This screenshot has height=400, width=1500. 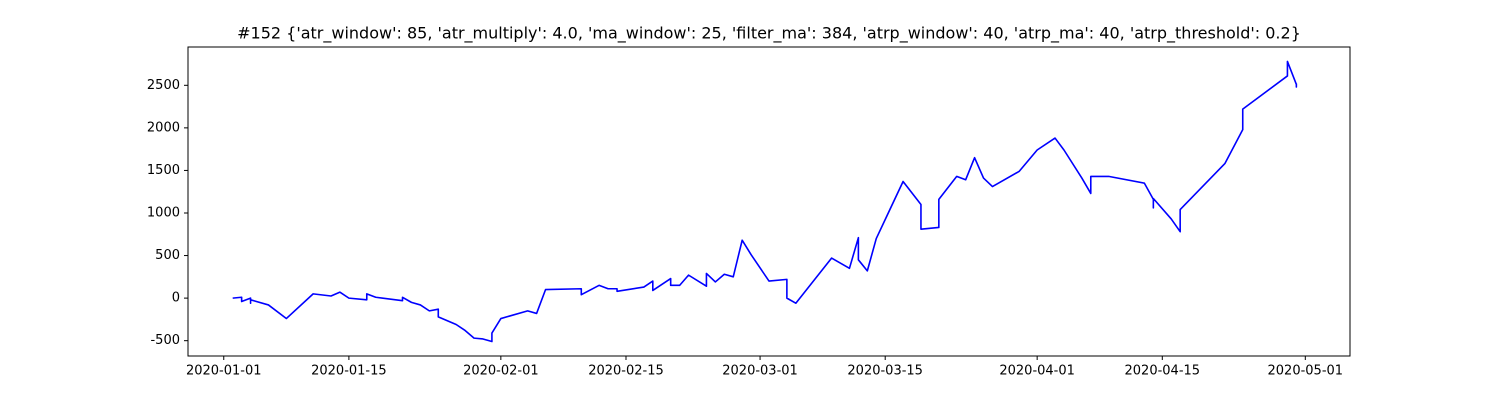 What do you see at coordinates (163, 127) in the screenshot?
I see `y-tick-label: 2000` at bounding box center [163, 127].